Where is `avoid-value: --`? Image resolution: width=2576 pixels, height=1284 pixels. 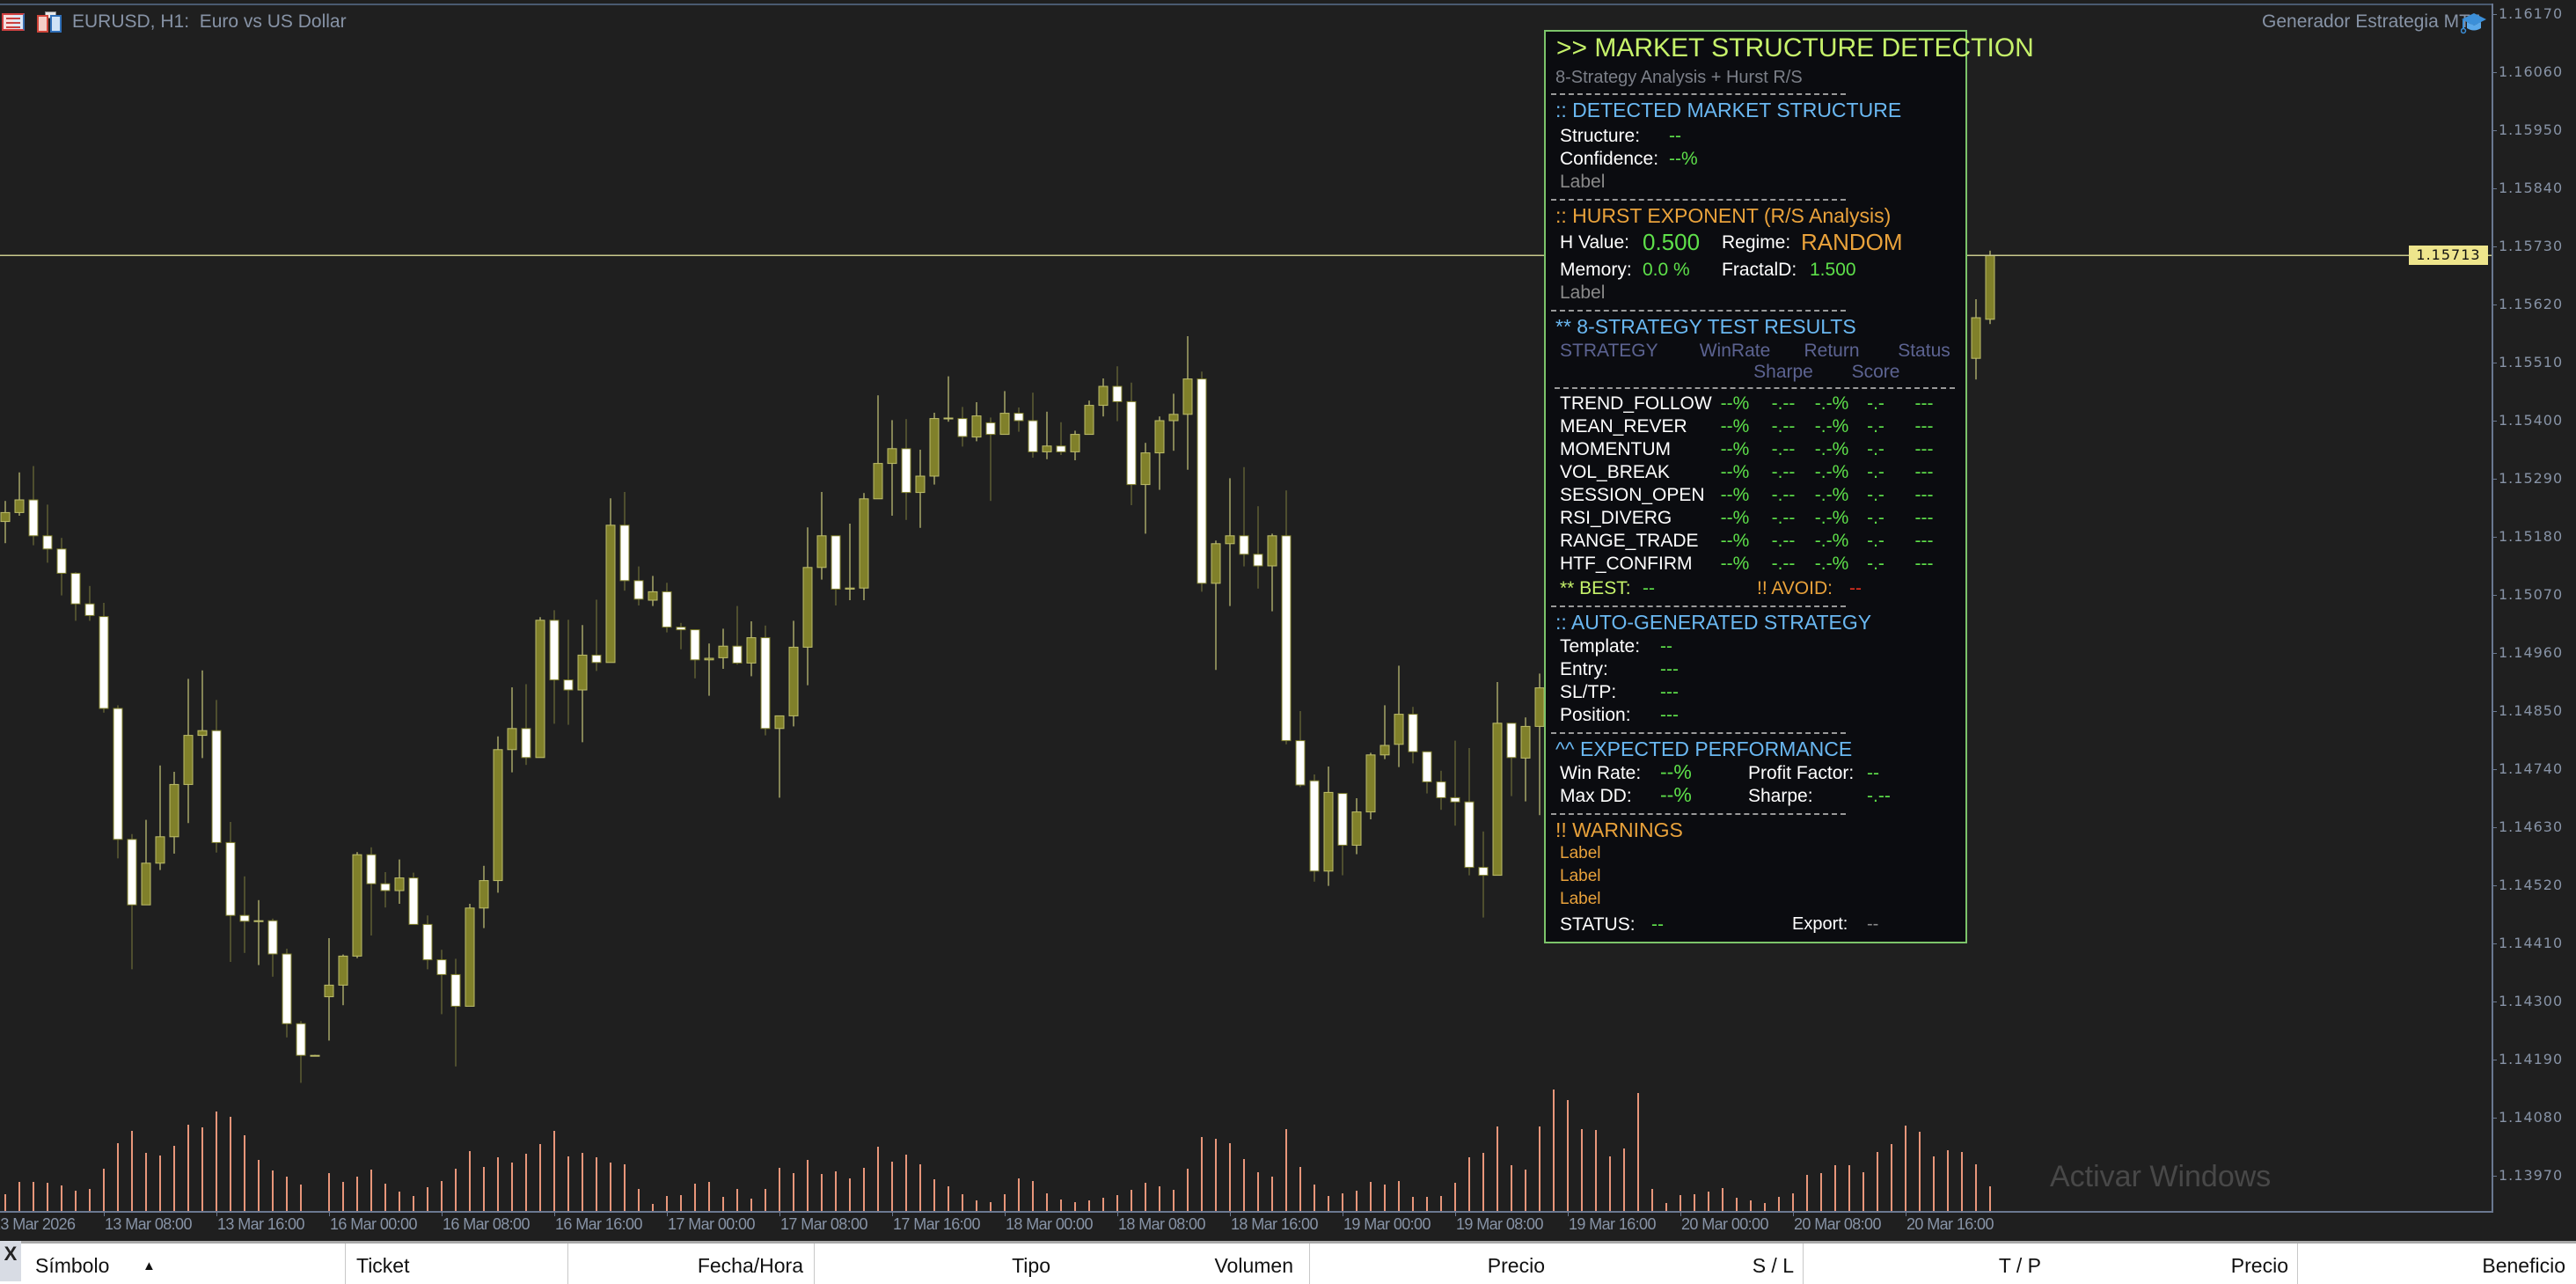 avoid-value: -- is located at coordinates (1855, 588).